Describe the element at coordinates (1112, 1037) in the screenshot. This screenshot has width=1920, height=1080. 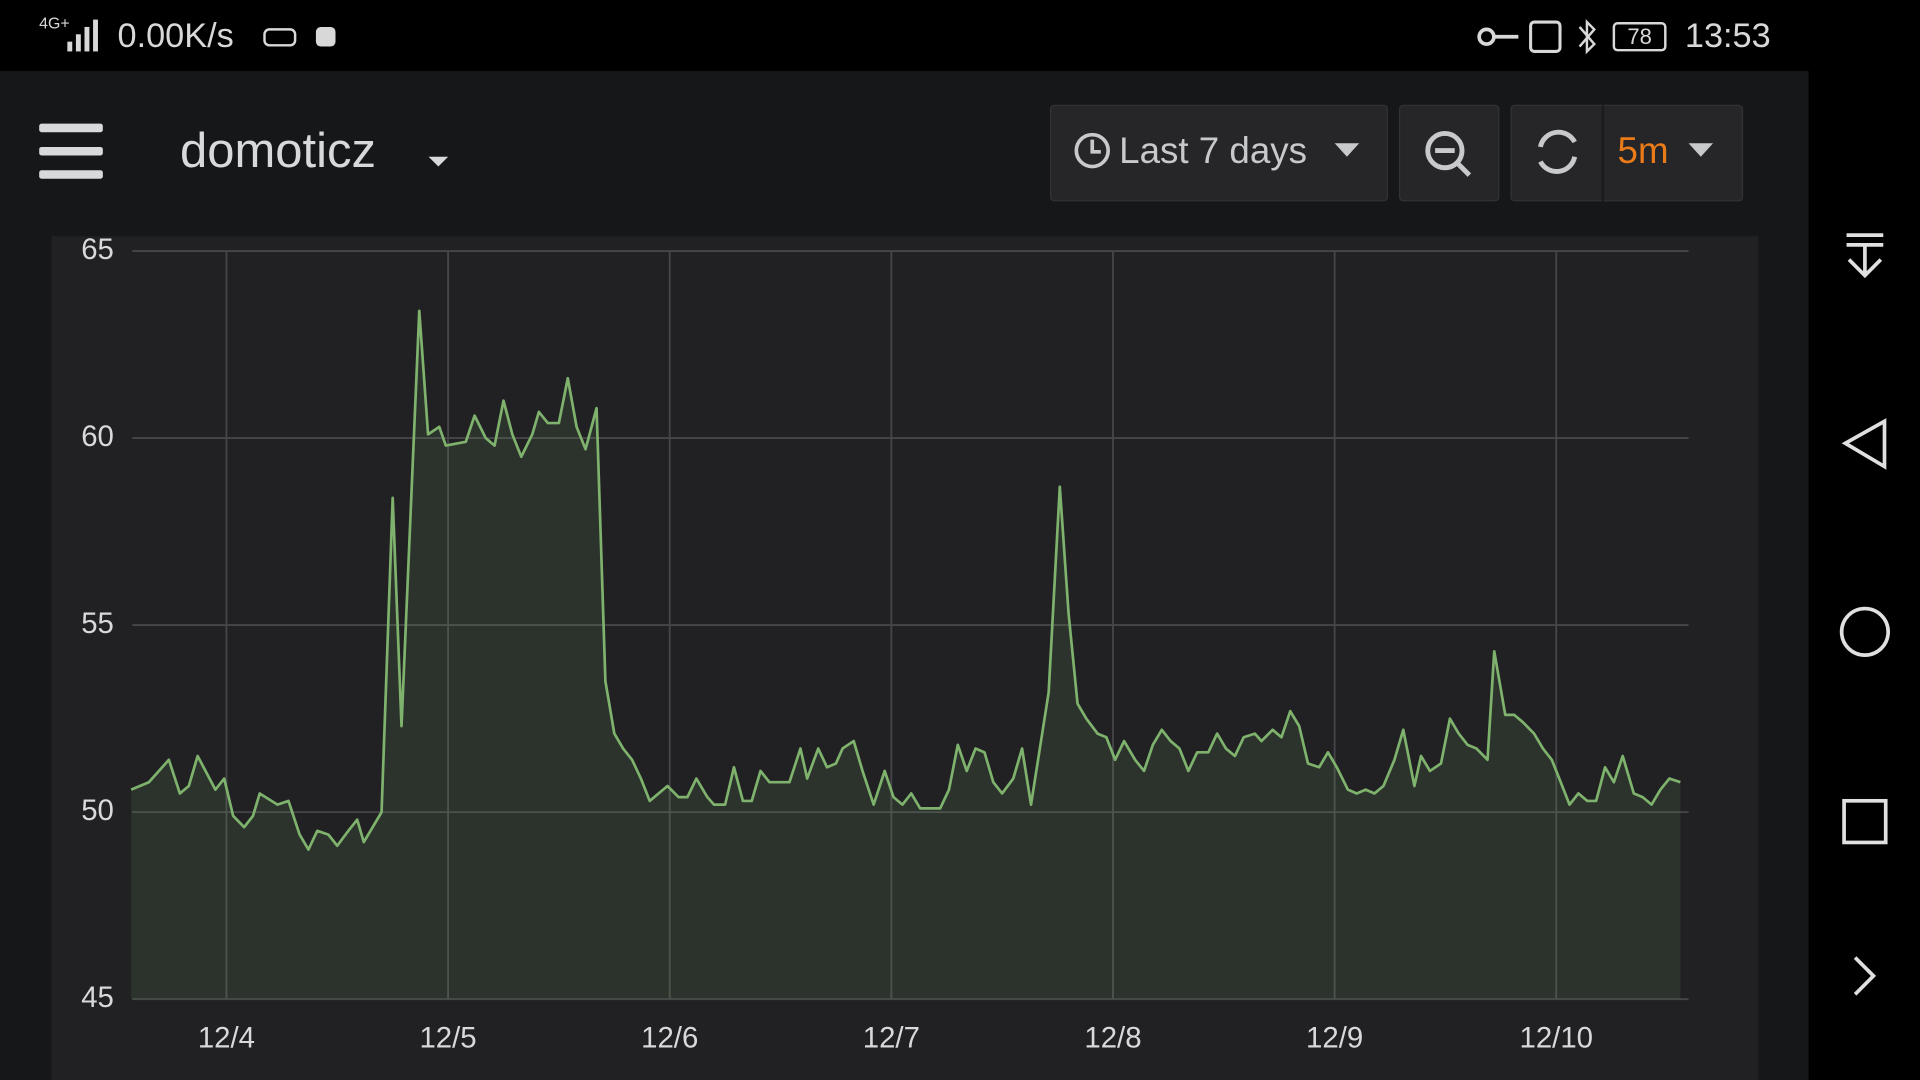
I see `x-tick-label: 12/8` at that location.